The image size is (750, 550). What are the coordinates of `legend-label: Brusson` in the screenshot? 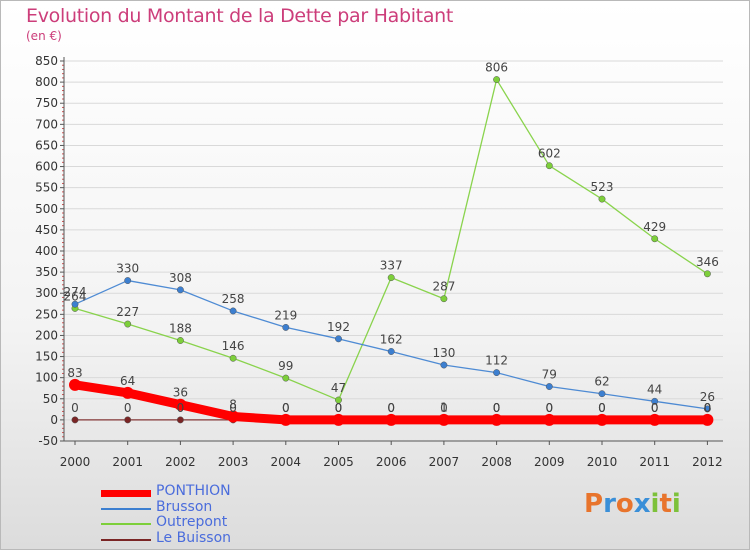 It's located at (184, 506).